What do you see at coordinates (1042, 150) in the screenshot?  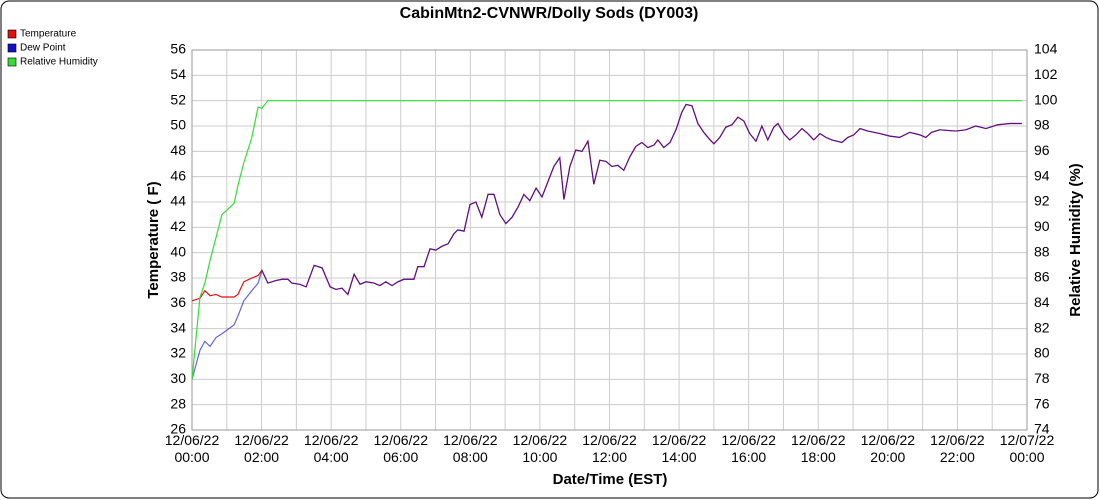 I see `y2-tick-label: 96` at bounding box center [1042, 150].